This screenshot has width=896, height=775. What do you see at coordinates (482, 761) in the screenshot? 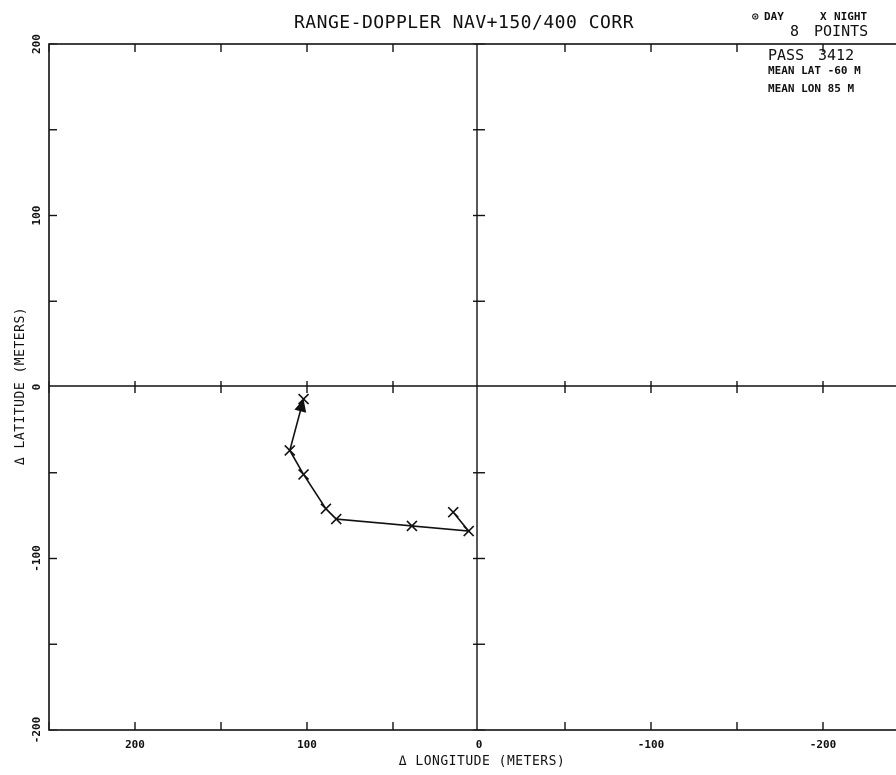
I see `x-axis-label: Δ LONGITUDE (METERS)` at bounding box center [482, 761].